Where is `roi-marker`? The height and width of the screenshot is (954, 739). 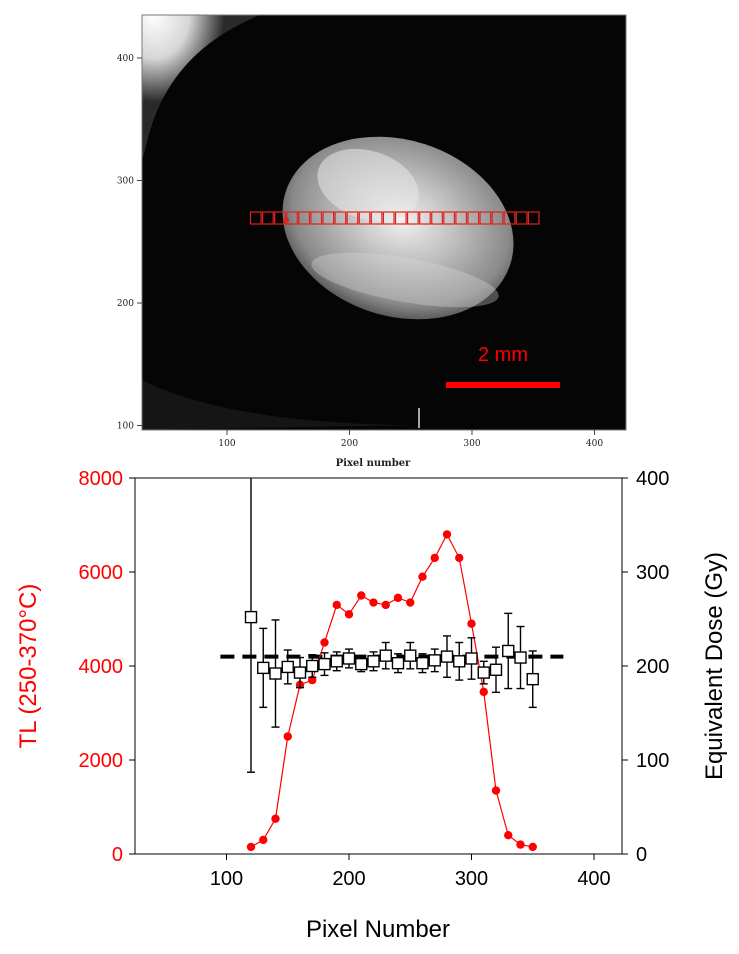
roi-marker is located at coordinates (286, 220).